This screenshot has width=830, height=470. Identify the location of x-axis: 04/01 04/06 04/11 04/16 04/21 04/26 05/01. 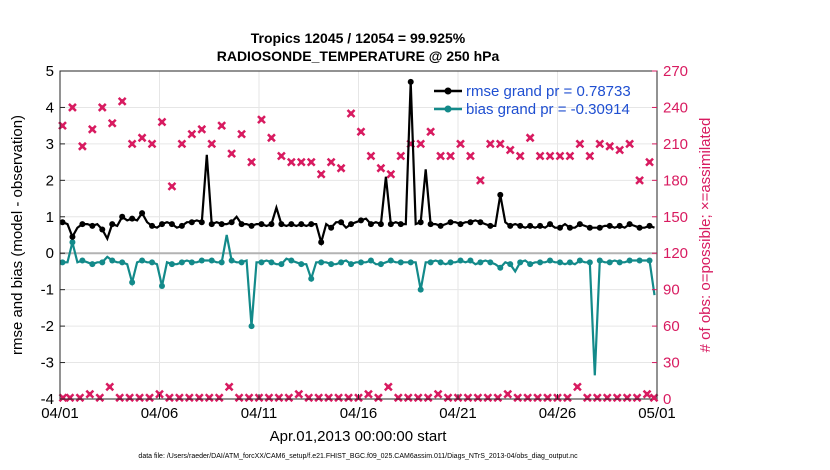
(358, 408).